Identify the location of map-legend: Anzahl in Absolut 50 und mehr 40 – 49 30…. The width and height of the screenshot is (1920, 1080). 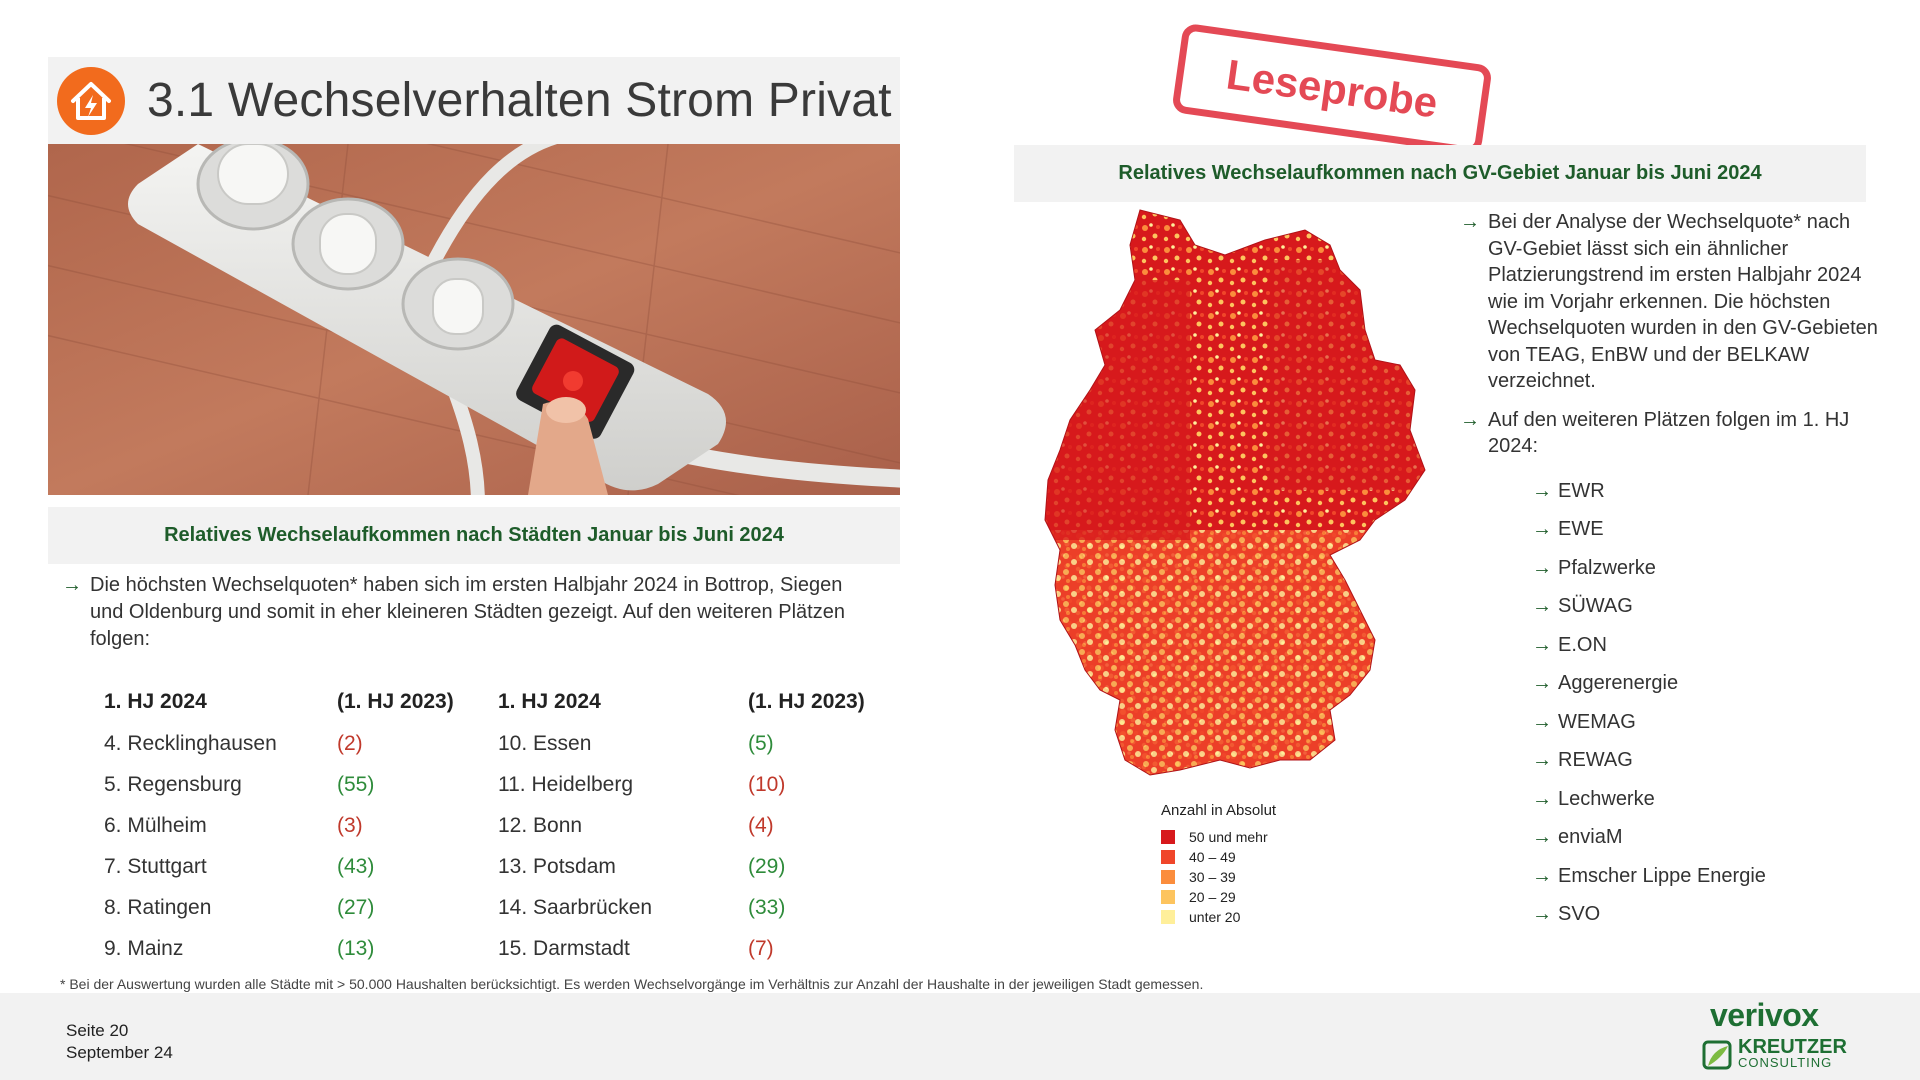
(1218, 864).